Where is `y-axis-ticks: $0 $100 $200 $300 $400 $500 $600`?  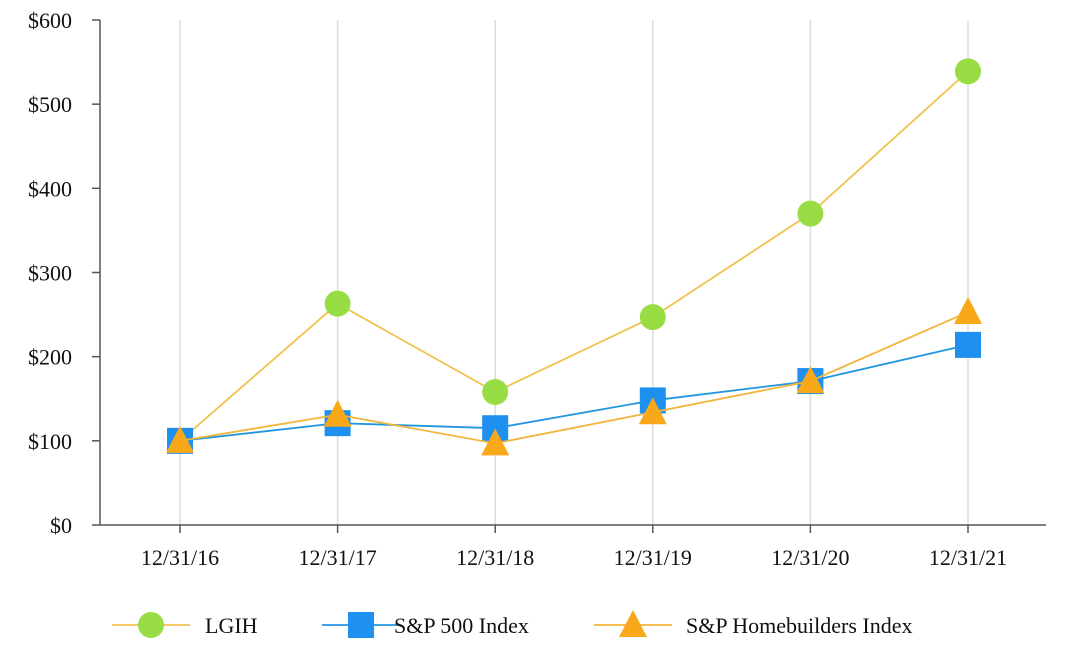
y-axis-ticks: $0 $100 $200 $300 $400 $500 $600 is located at coordinates (64, 273).